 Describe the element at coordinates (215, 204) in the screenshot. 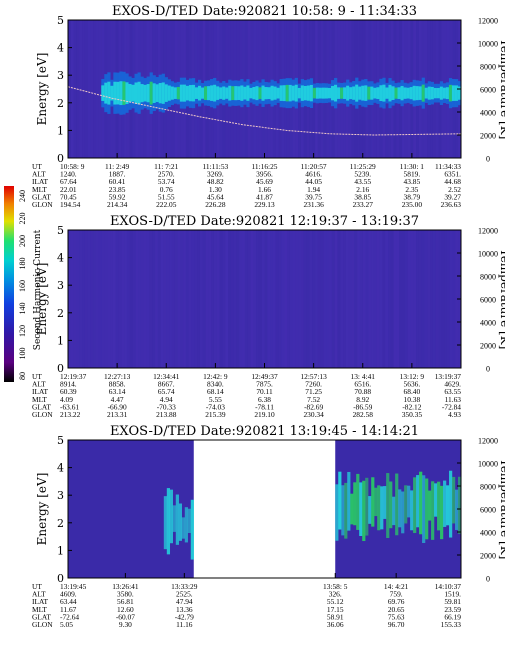

I see `cell-glon: 226.28` at that location.